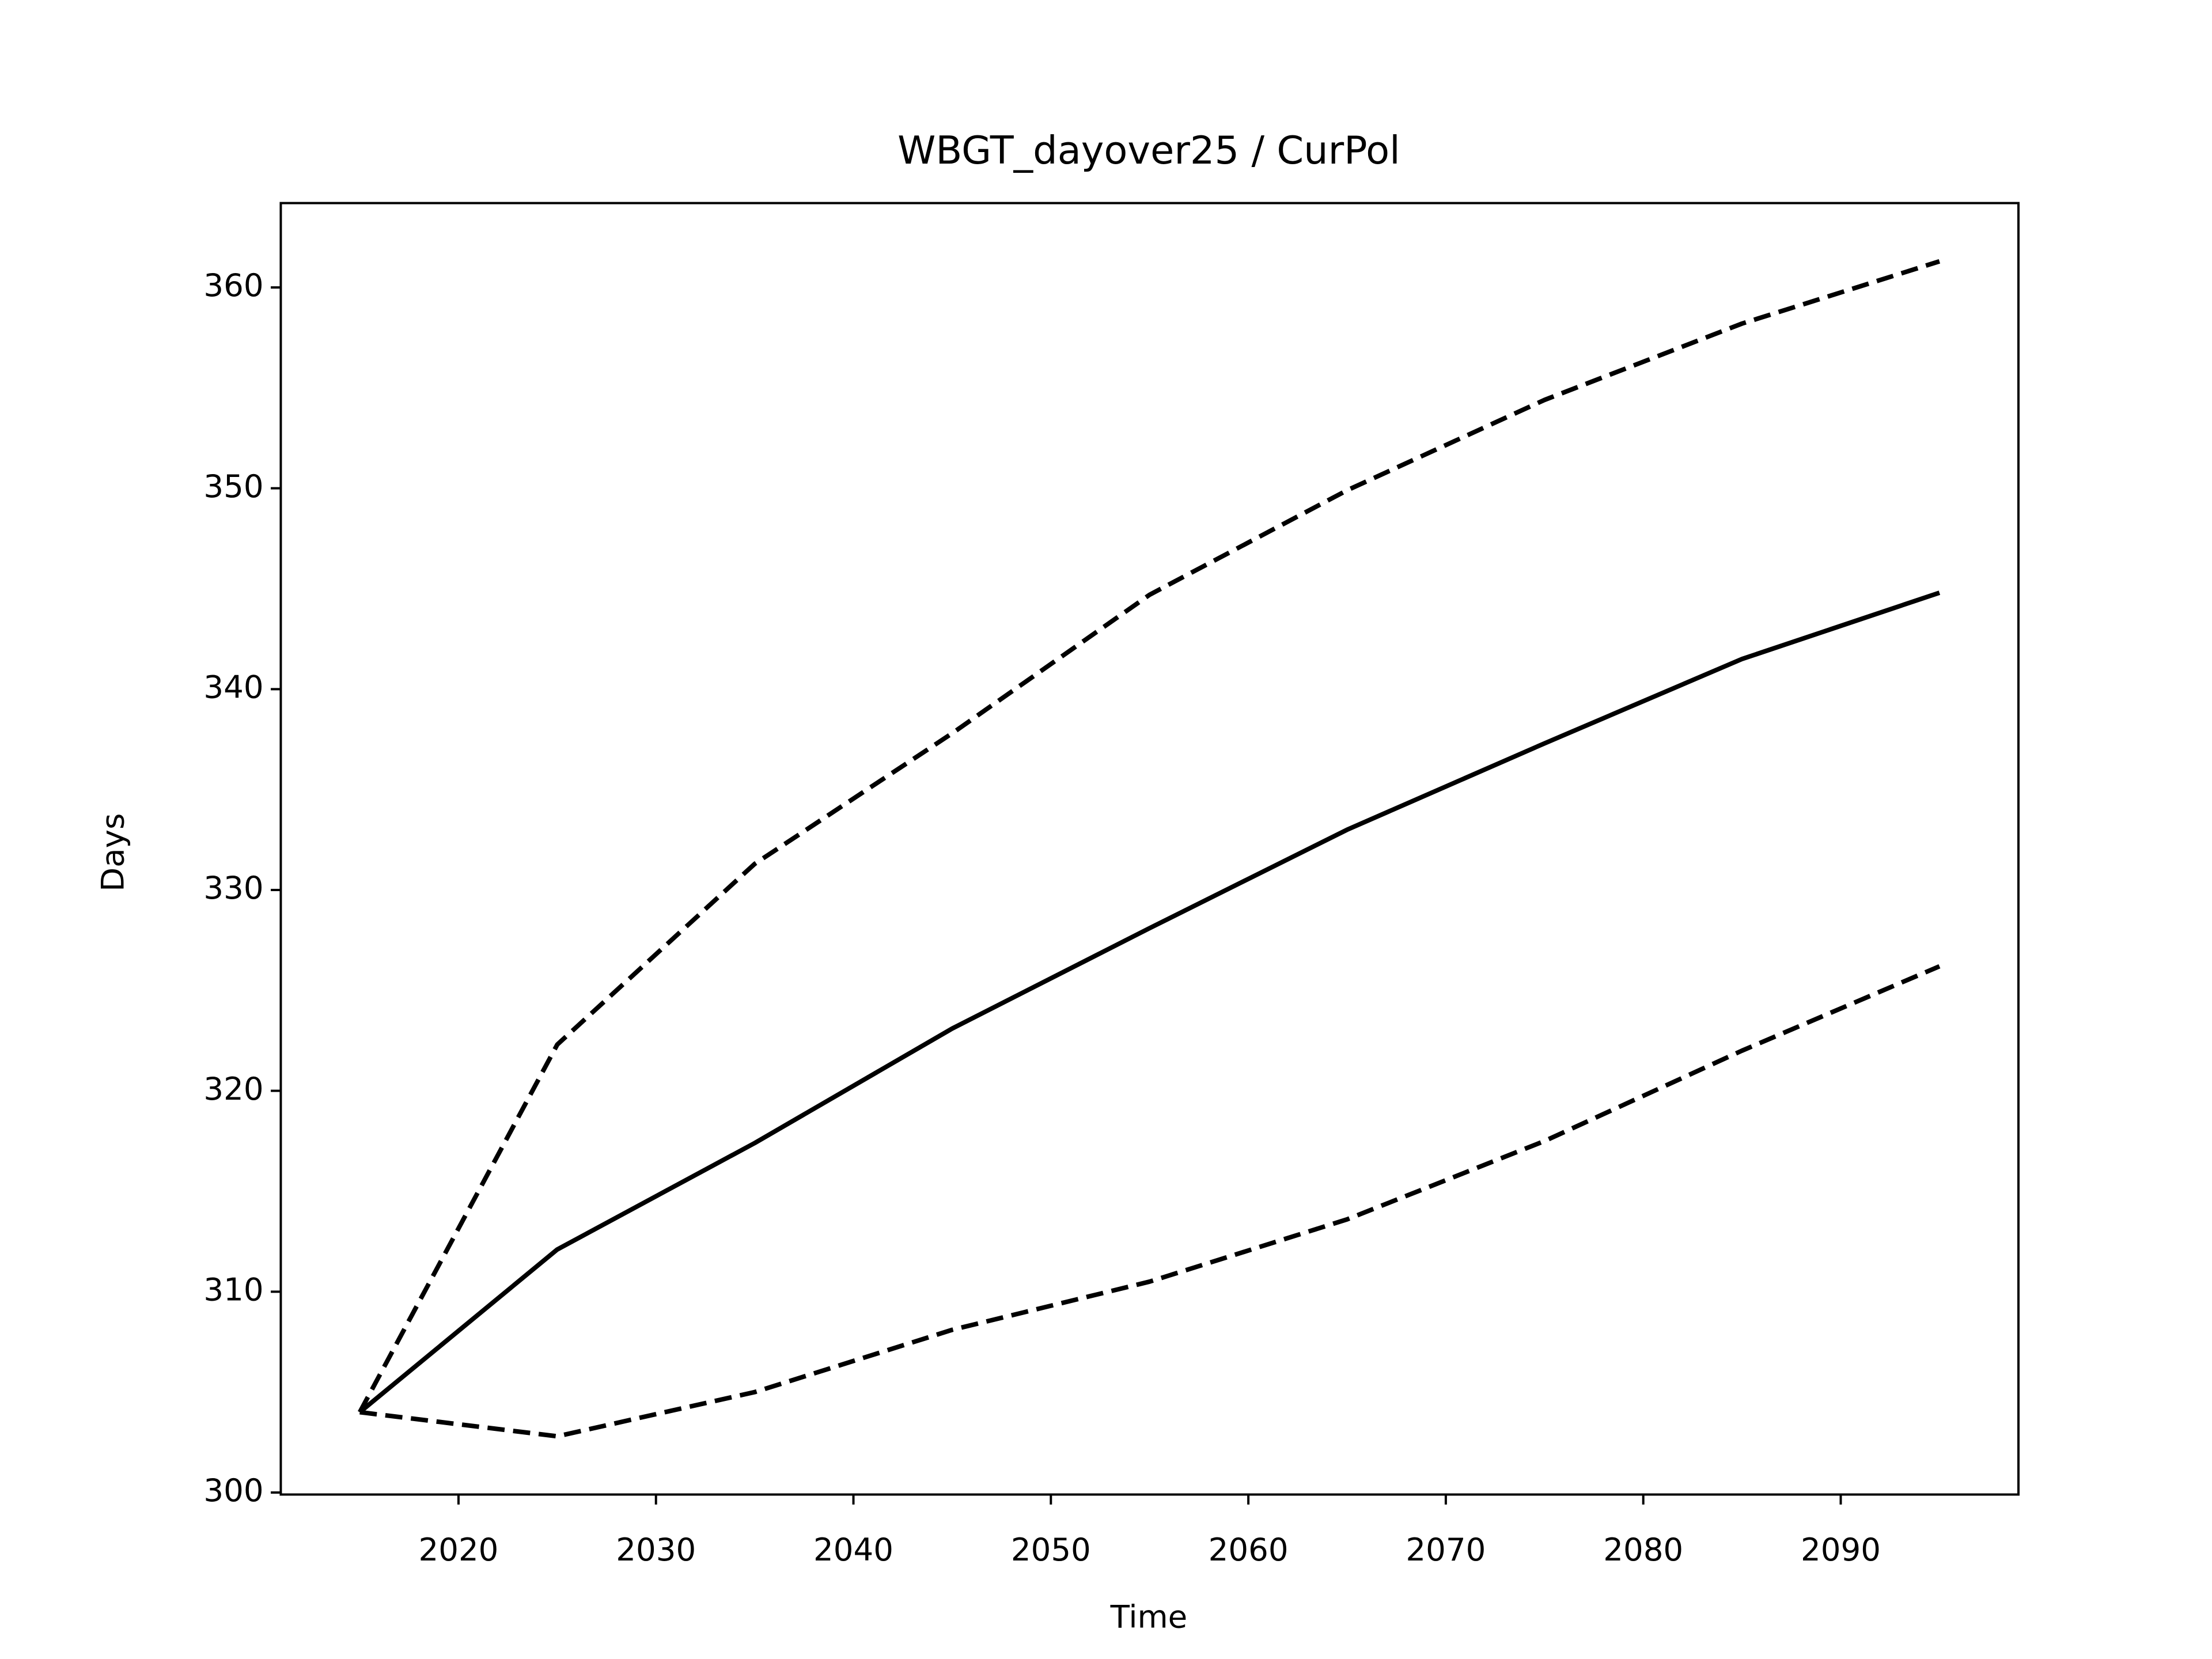 The width and height of the screenshot is (2212, 1659). Describe the element at coordinates (233, 1490) in the screenshot. I see `y-tick-label: 300` at that location.